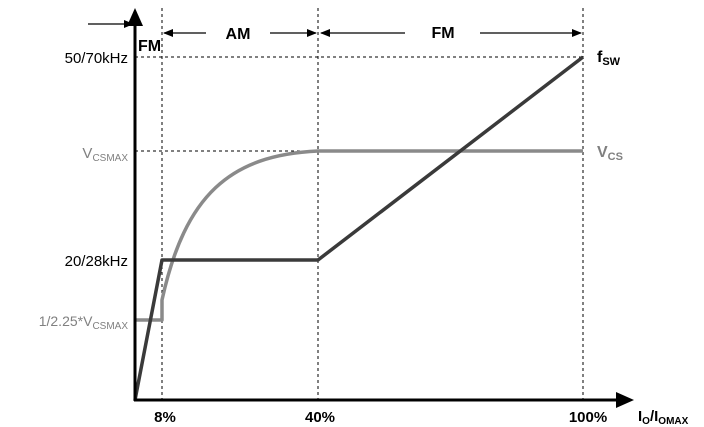  Describe the element at coordinates (335, 28) in the screenshot. I see `mode-arrows` at that location.